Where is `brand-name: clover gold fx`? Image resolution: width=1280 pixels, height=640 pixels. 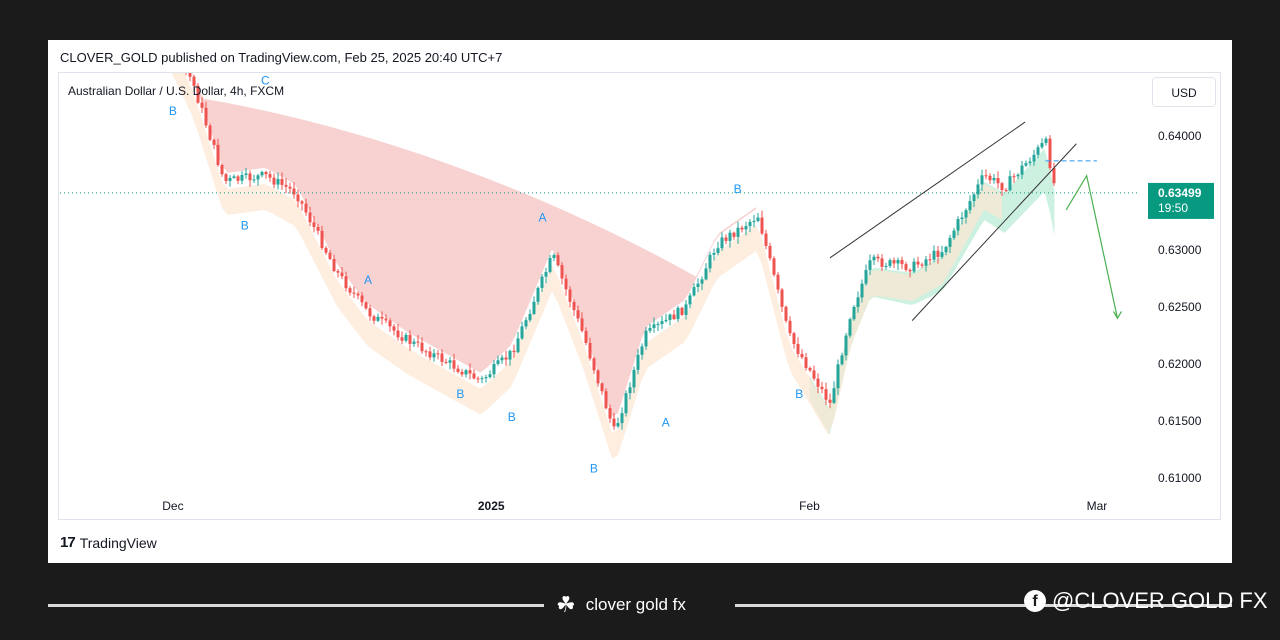 brand-name: clover gold fx is located at coordinates (635, 604).